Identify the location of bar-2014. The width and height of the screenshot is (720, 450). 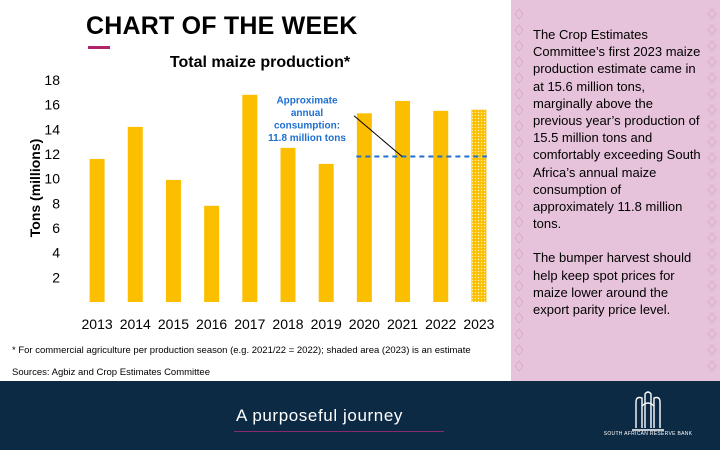
(135, 214).